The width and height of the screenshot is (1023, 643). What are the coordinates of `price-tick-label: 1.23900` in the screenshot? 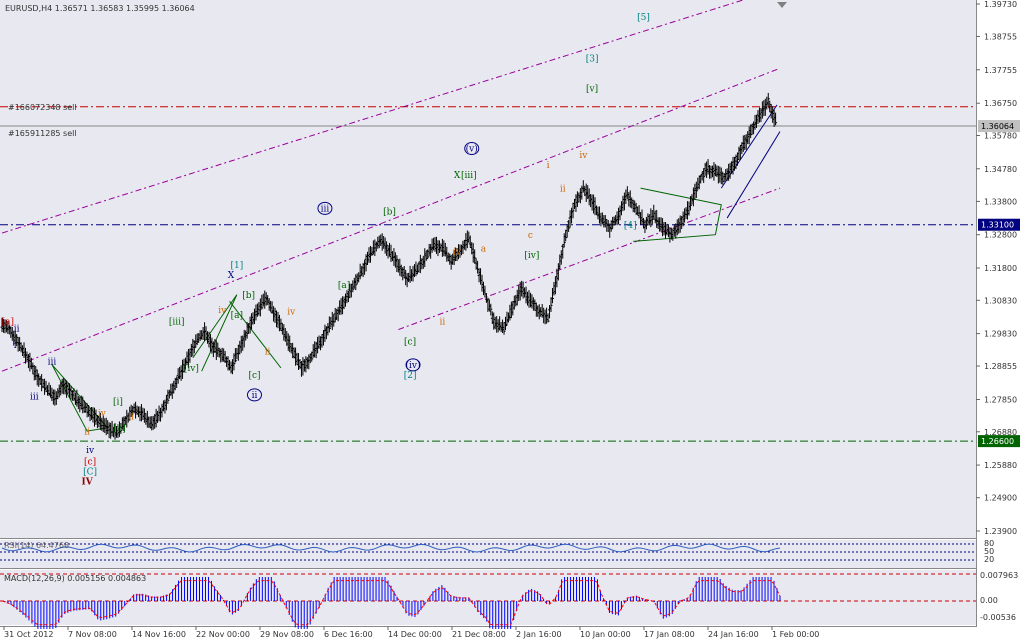 It's located at (1000, 531).